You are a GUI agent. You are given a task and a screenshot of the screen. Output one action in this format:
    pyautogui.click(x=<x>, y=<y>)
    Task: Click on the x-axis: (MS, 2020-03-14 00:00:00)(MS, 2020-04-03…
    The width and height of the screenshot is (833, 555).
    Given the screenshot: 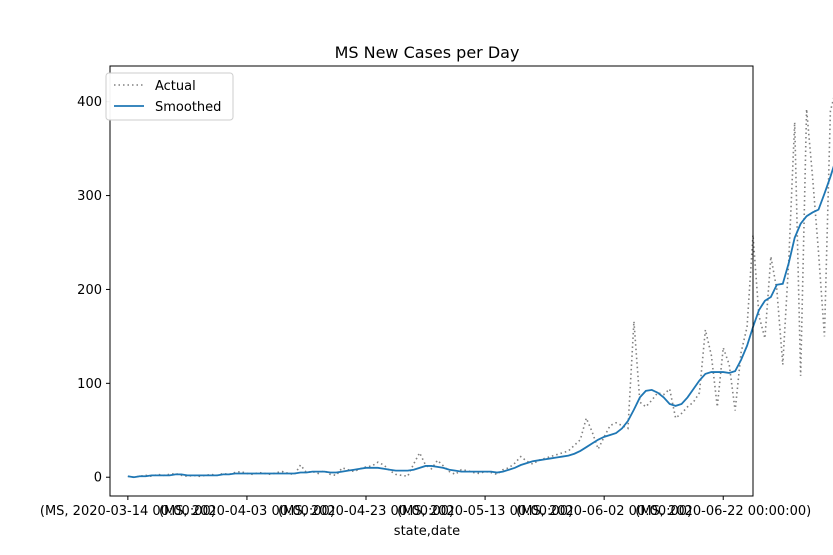 What is the action you would take?
    pyautogui.click(x=425, y=507)
    